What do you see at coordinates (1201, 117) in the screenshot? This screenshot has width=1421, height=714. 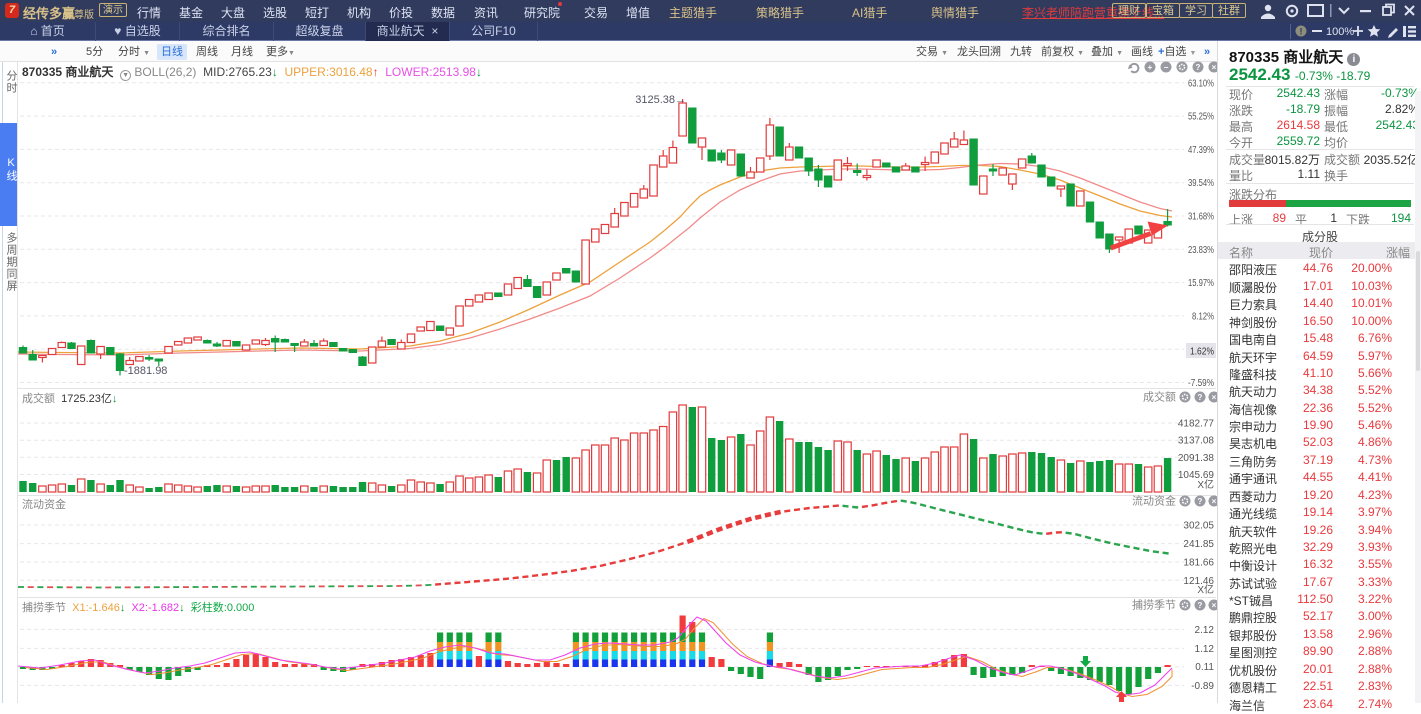 I see `svg-text: 55.25%` at bounding box center [1201, 117].